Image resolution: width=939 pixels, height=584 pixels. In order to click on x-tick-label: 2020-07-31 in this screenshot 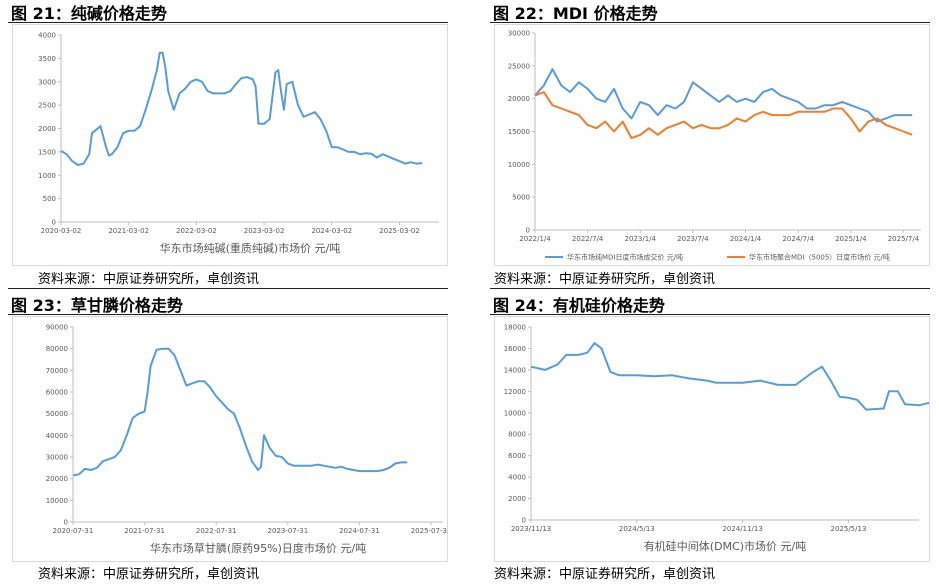, I will do `click(73, 531)`.